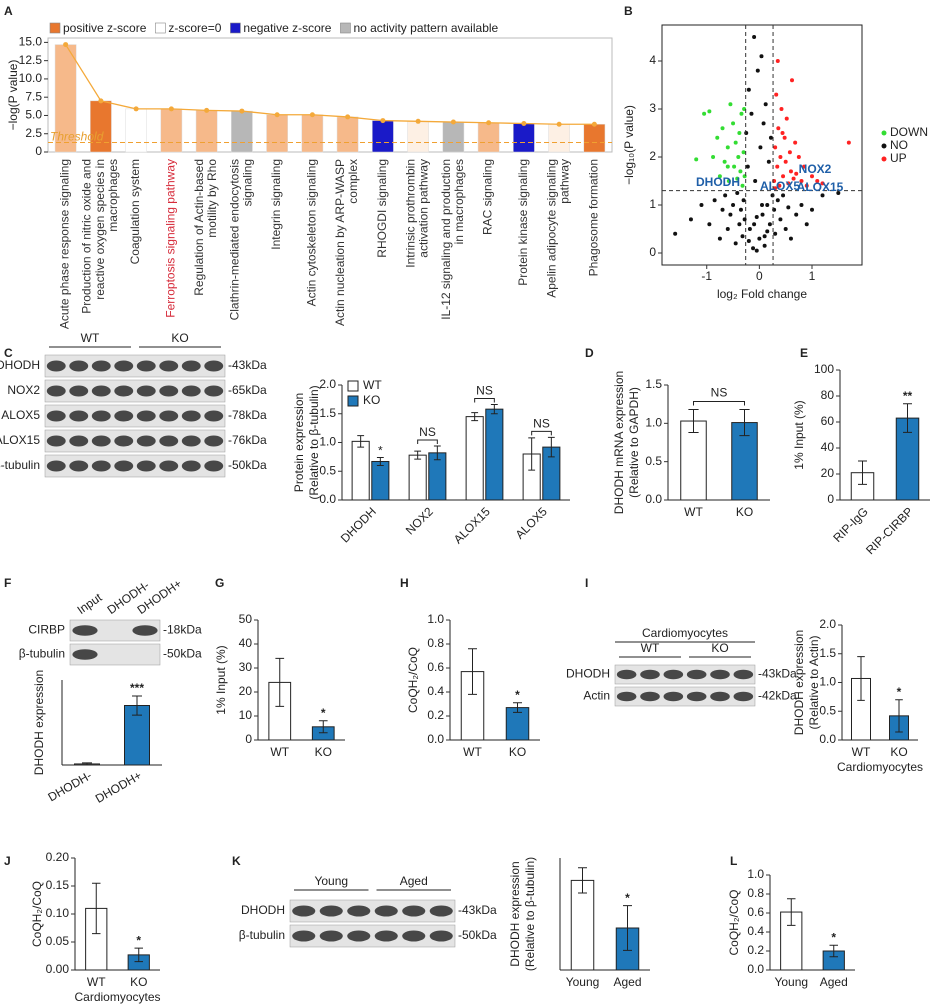 The width and height of the screenshot is (950, 1006). I want to click on legend-marker, so click(884, 133).